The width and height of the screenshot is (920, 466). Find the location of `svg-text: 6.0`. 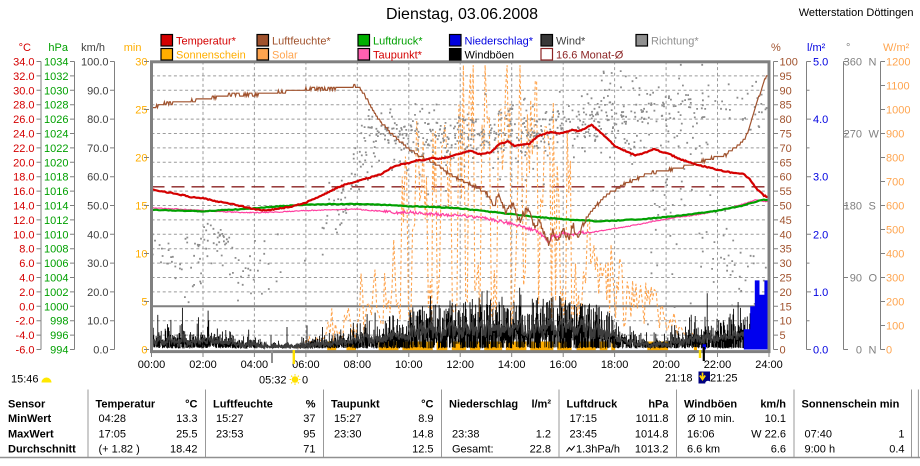

svg-text: 6.0 is located at coordinates (26, 264).